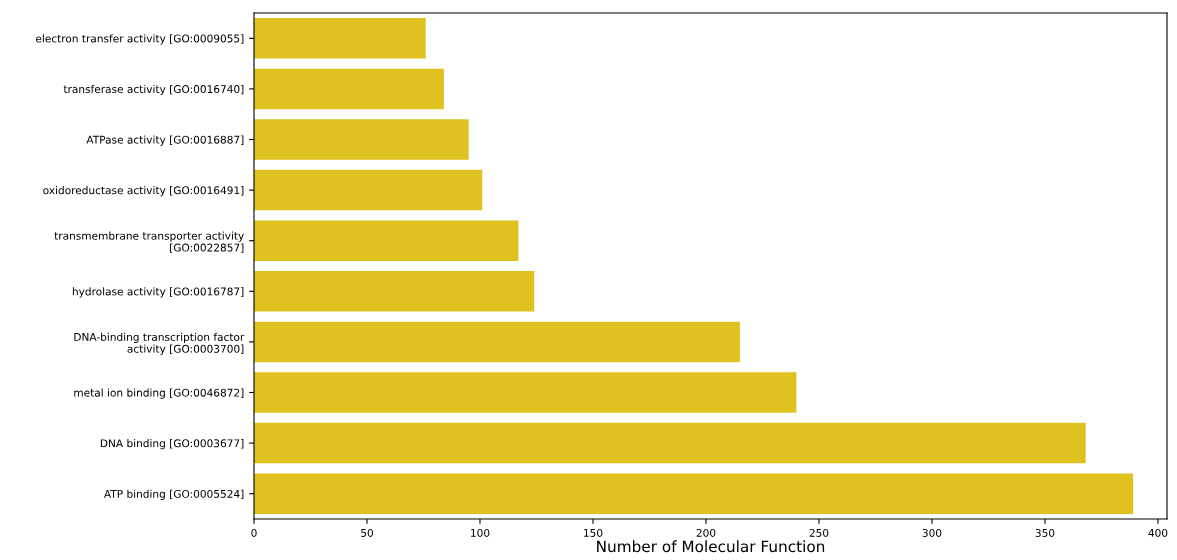  What do you see at coordinates (819, 532) in the screenshot?
I see `x-tick-label: 250` at bounding box center [819, 532].